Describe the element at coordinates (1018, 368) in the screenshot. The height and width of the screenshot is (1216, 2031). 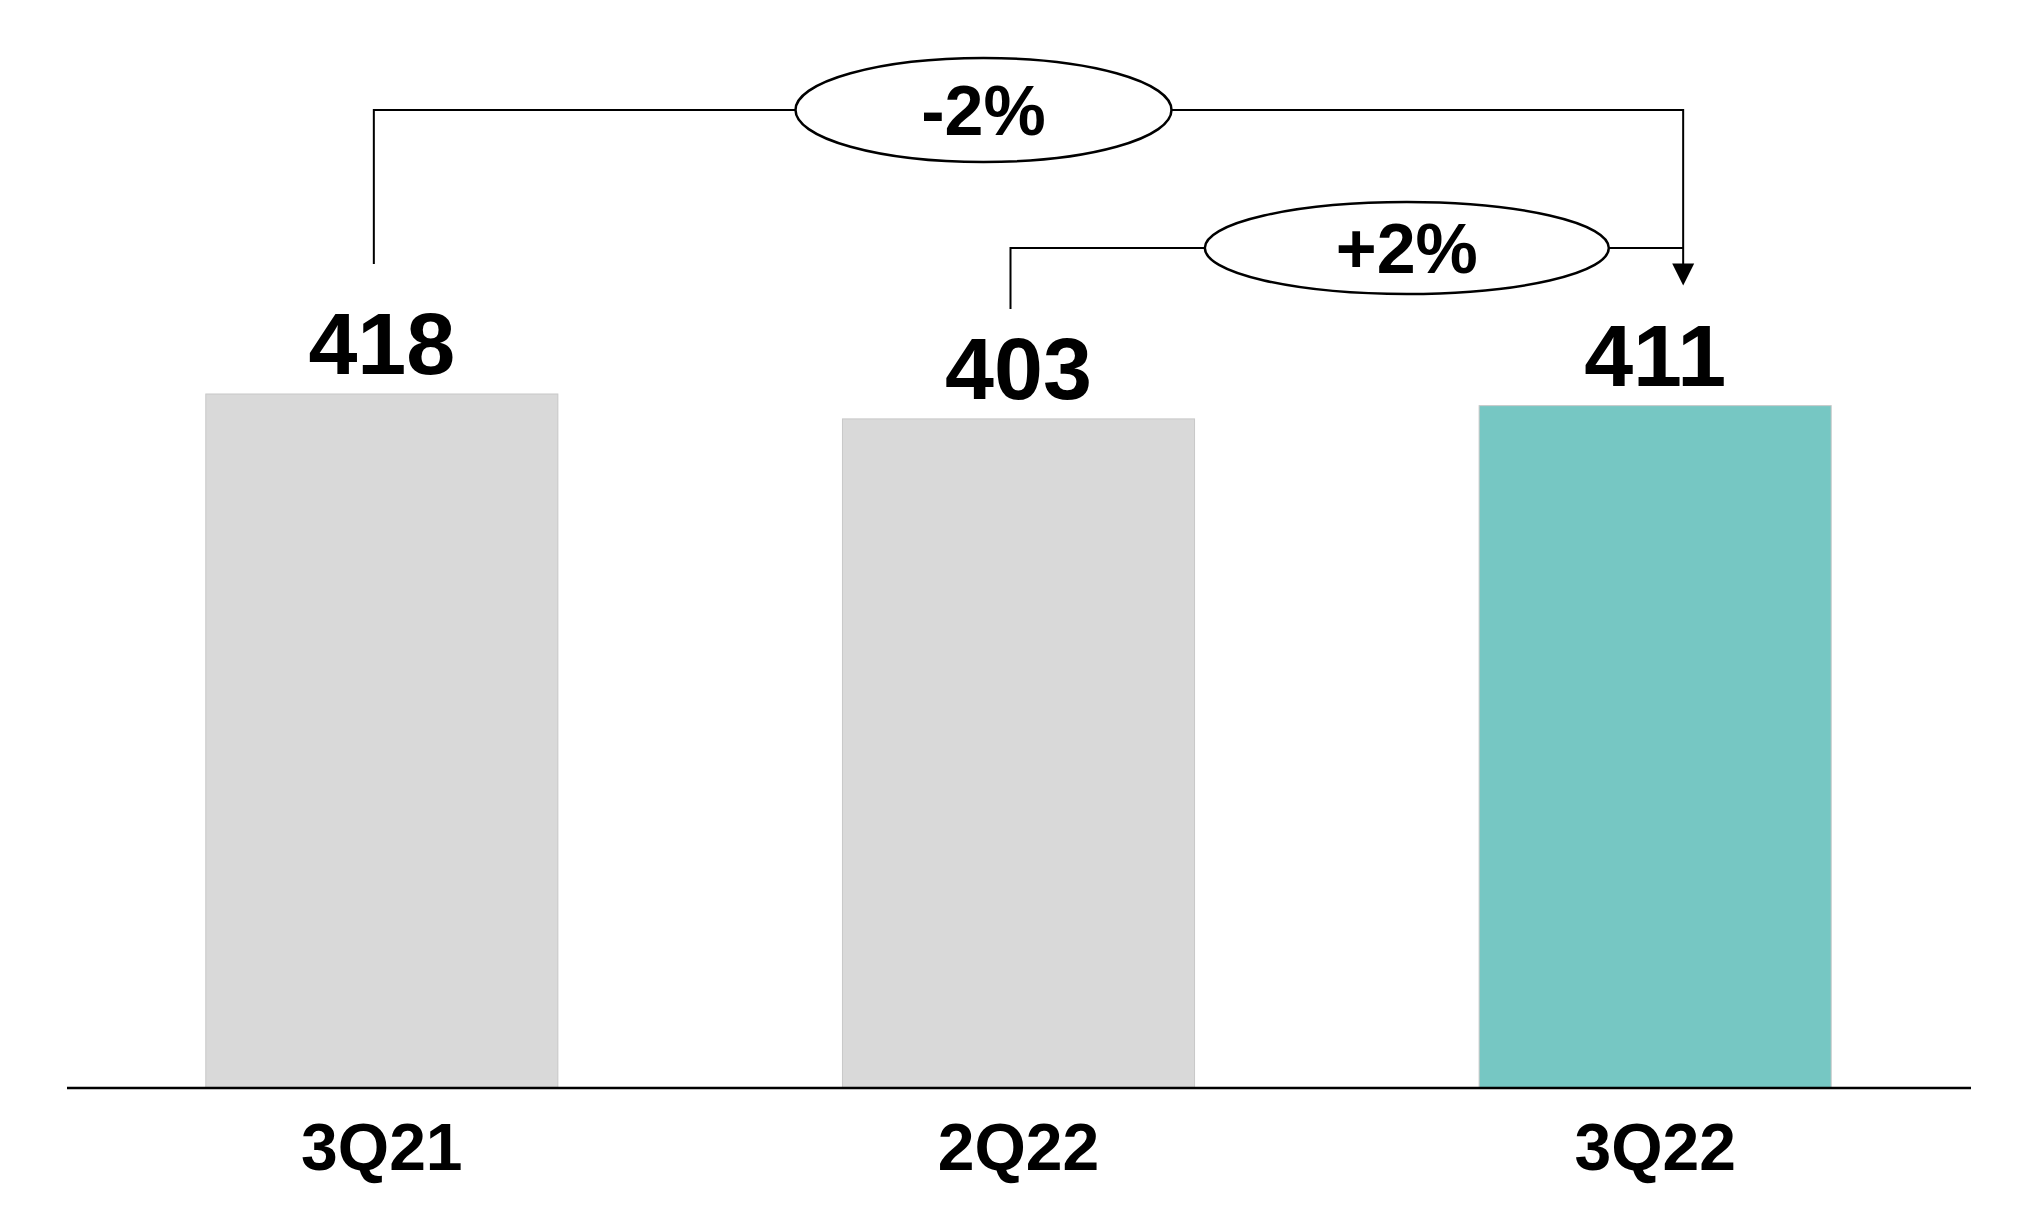
I see `data-label: 403` at that location.